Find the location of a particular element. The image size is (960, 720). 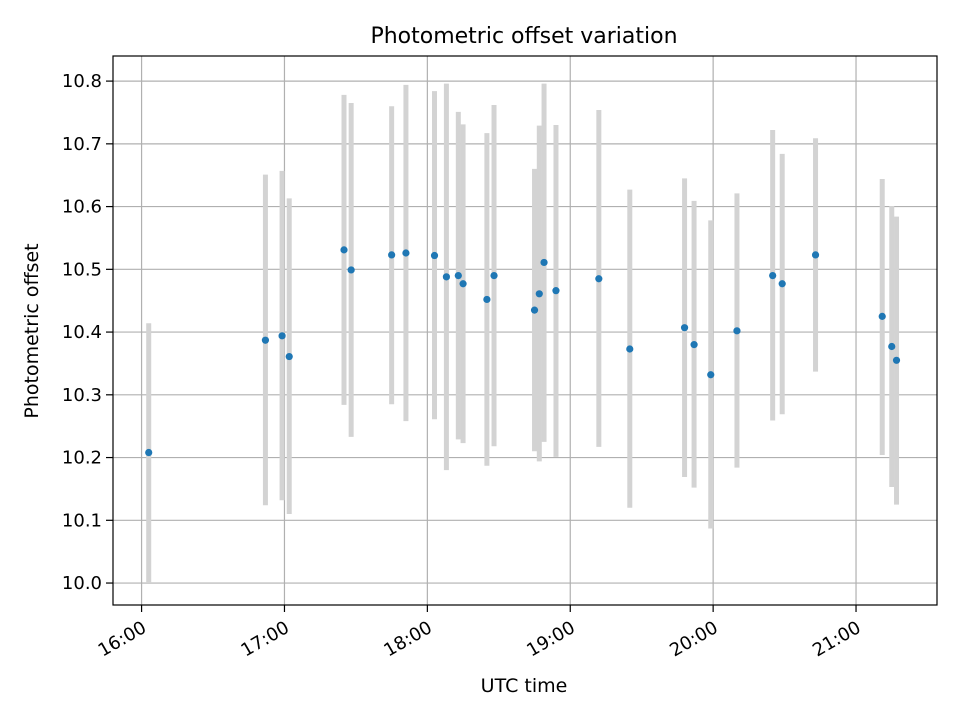

y-axis-ticks: 10.0 10.1 10.2 10.3 10.4 10.5 10.6 10.7 10.8 is located at coordinates (87, 332).